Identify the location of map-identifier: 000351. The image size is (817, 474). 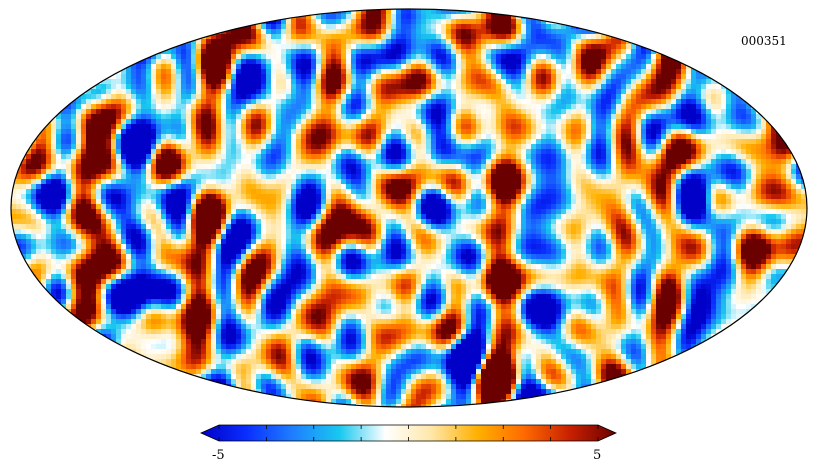
(764, 41).